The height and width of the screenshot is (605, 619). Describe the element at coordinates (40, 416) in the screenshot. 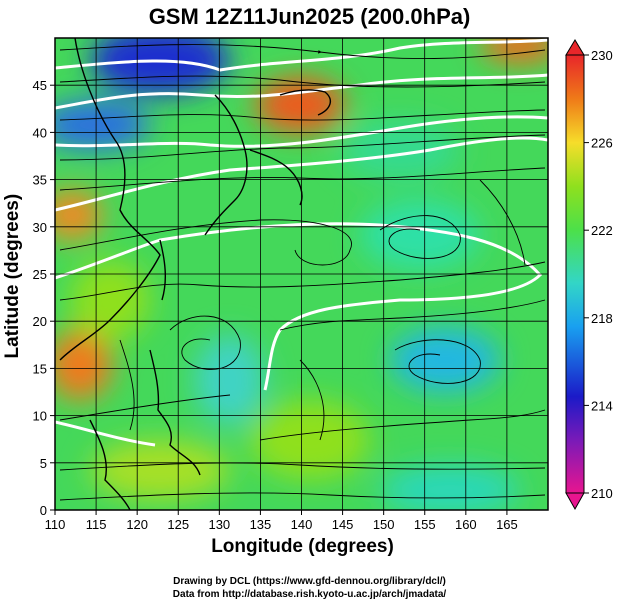

I see `y-tick-label: 10` at that location.